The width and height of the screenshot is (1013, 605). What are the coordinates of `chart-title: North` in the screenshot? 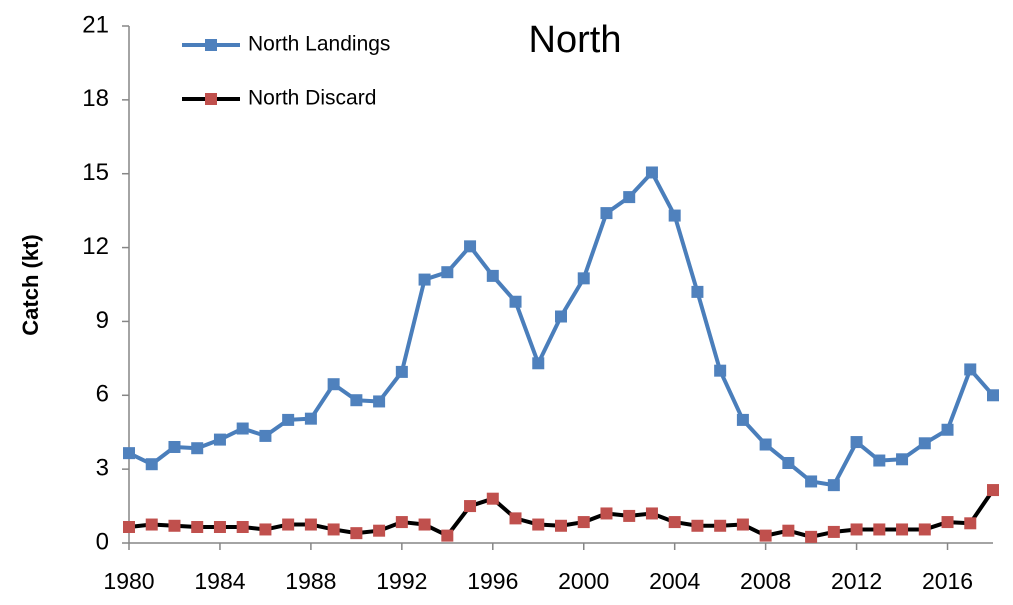 It's located at (575, 40).